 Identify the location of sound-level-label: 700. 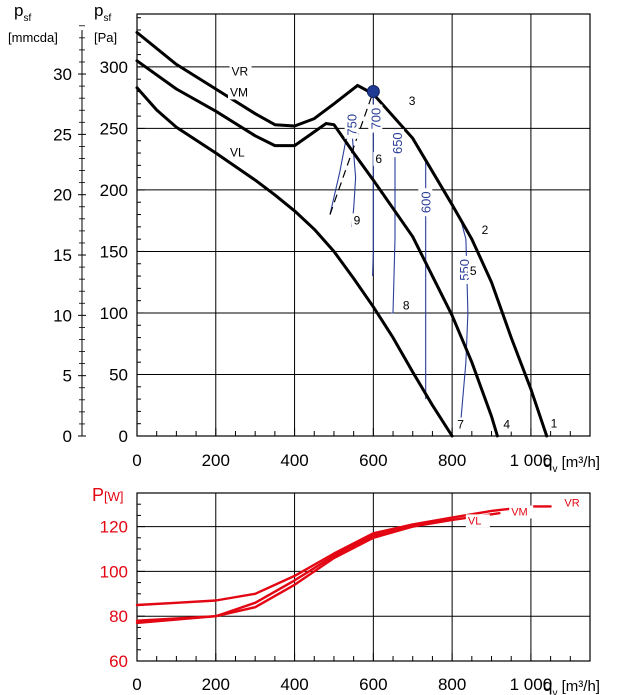
(375, 119).